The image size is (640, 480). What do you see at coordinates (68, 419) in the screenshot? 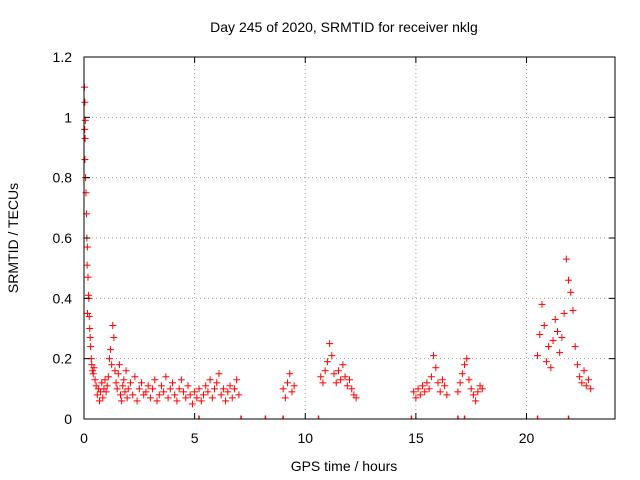
I see `y-tick-label: 0` at bounding box center [68, 419].